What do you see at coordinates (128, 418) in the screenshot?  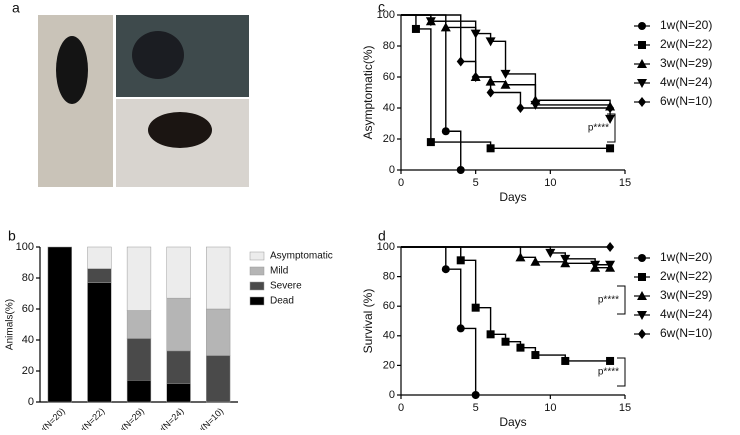 I see `x-tick-label: 3w(N=29)` at bounding box center [128, 418].